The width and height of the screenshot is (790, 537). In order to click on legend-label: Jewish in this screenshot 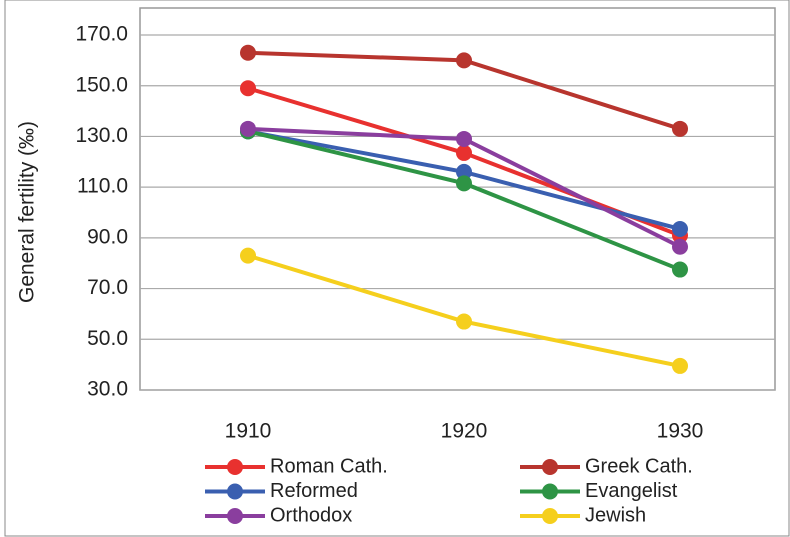, I will do `click(615, 515)`.